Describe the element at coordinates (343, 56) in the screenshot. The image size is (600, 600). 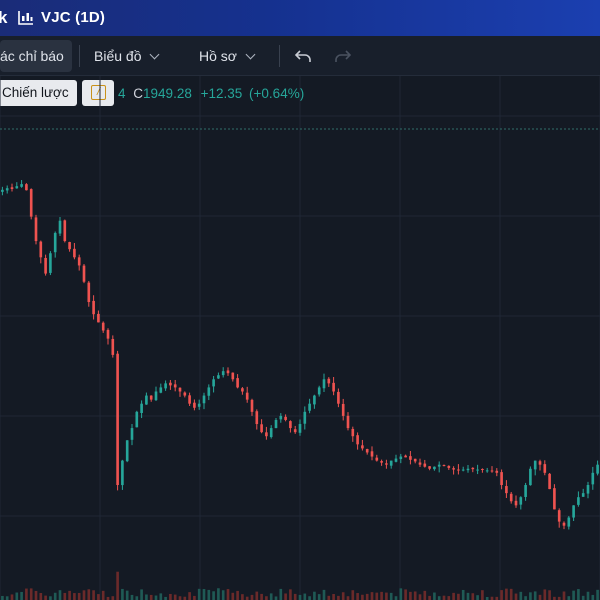
I see `redo-icon` at that location.